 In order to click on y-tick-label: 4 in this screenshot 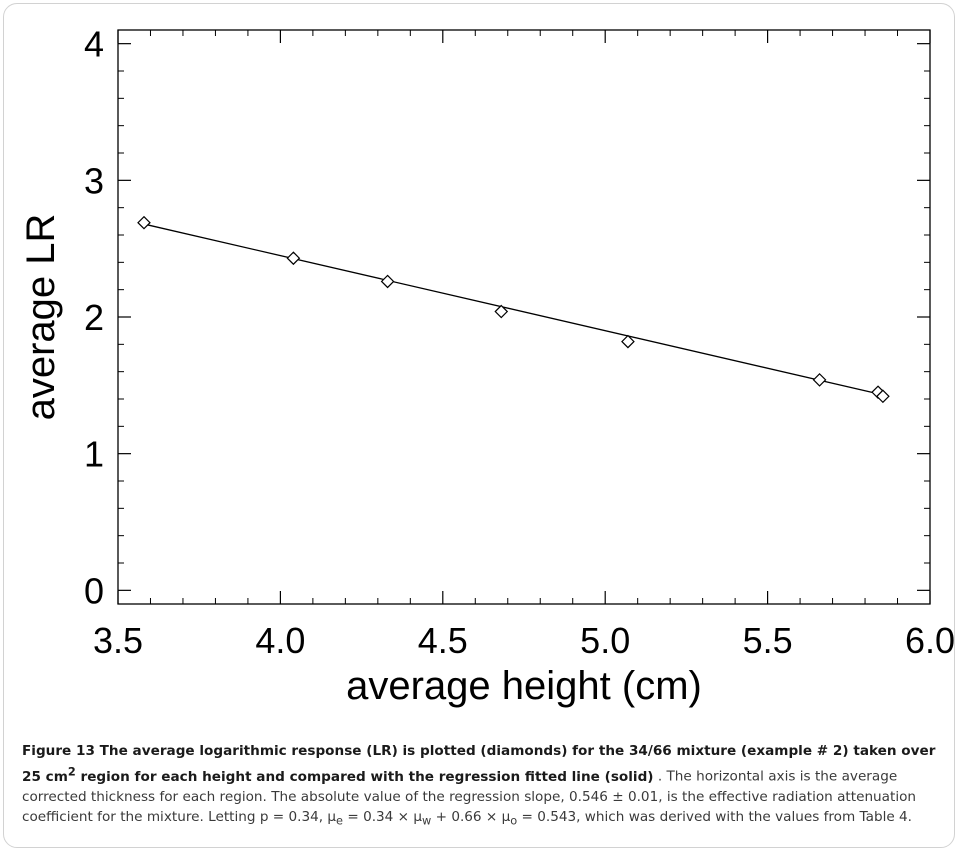, I will do `click(94, 44)`.